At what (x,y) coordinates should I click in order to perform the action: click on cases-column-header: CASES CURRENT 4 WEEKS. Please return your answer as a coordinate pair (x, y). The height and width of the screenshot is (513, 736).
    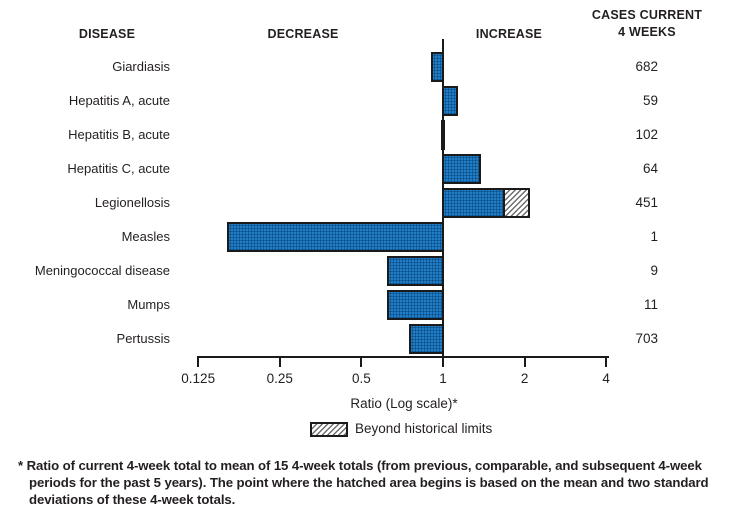
    Looking at the image, I should click on (647, 24).